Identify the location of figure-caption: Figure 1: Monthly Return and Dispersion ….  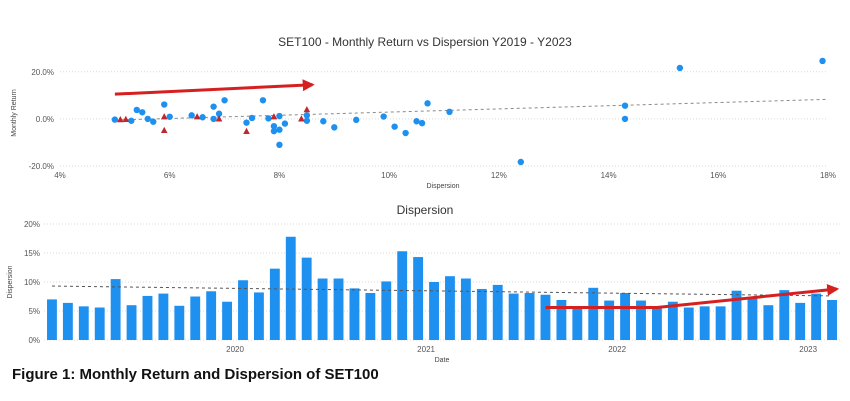
(195, 374).